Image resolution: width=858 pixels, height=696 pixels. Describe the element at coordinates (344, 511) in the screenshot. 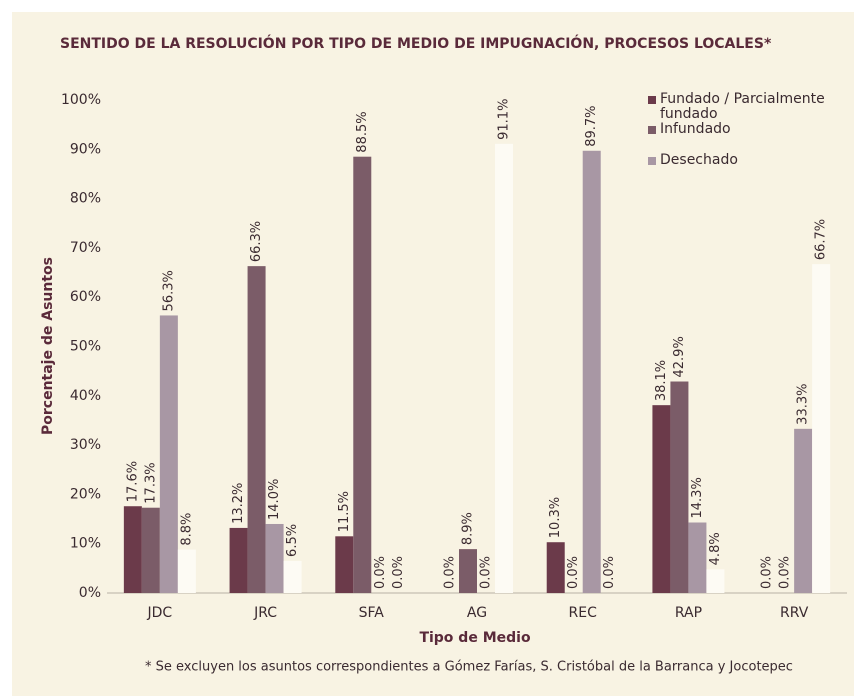

I see `value-label: 11.5%` at that location.